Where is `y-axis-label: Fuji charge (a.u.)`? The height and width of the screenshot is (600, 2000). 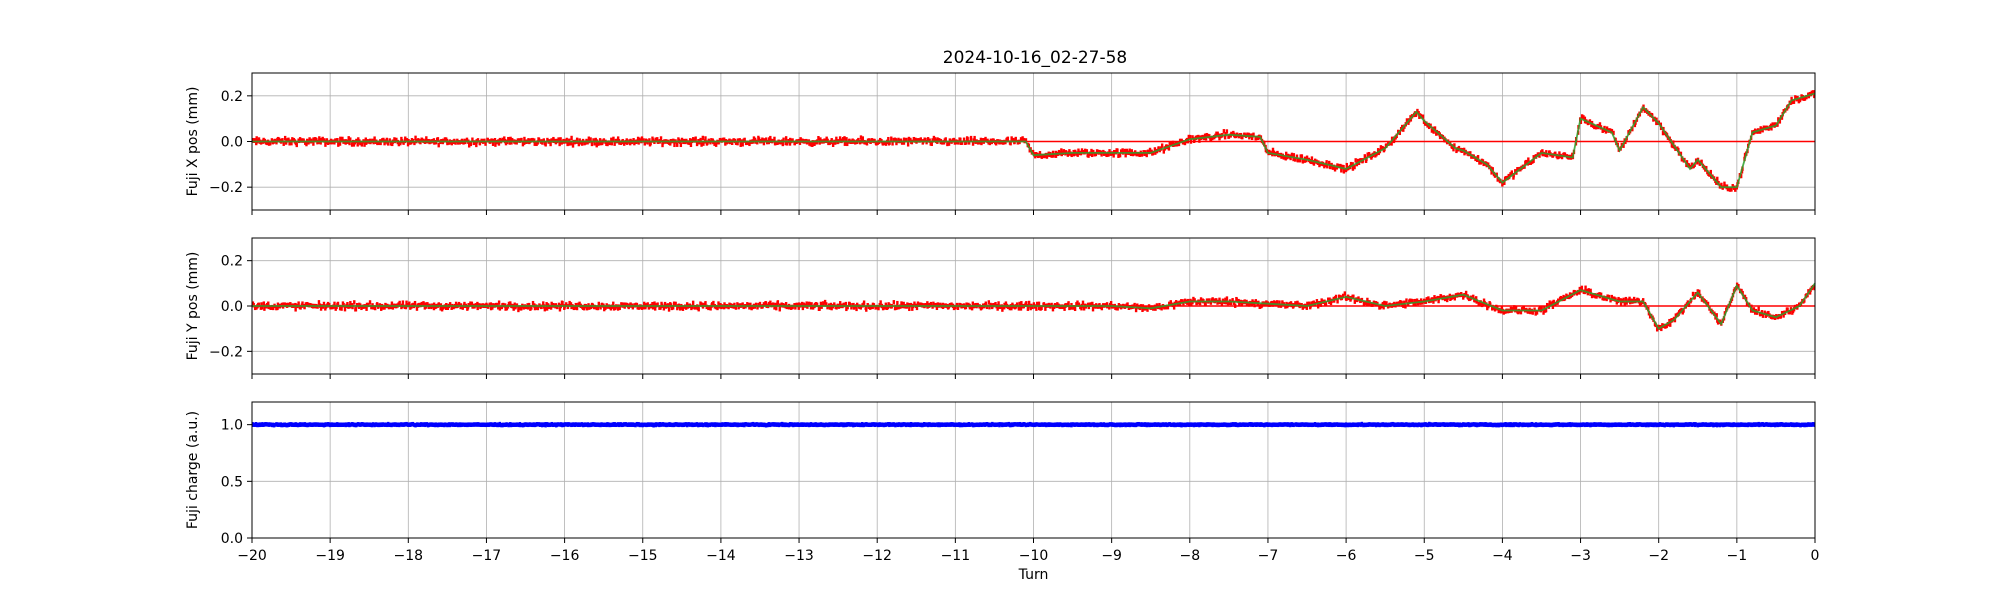 y-axis-label: Fuji charge (a.u.) is located at coordinates (193, 470).